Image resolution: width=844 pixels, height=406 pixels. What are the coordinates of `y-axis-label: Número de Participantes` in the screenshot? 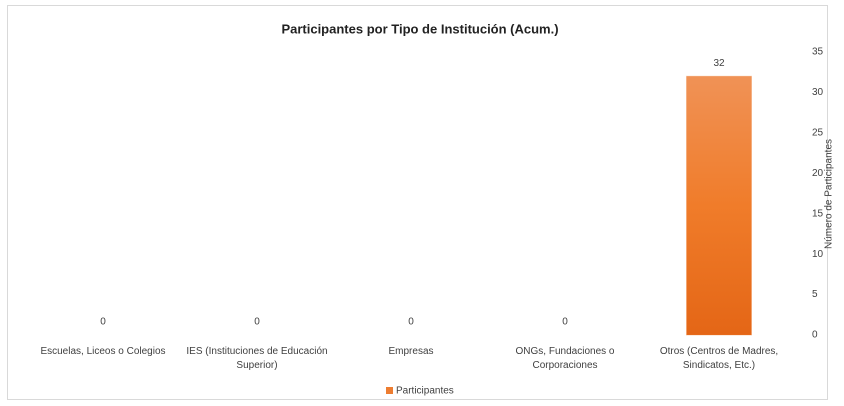 It's located at (829, 194).